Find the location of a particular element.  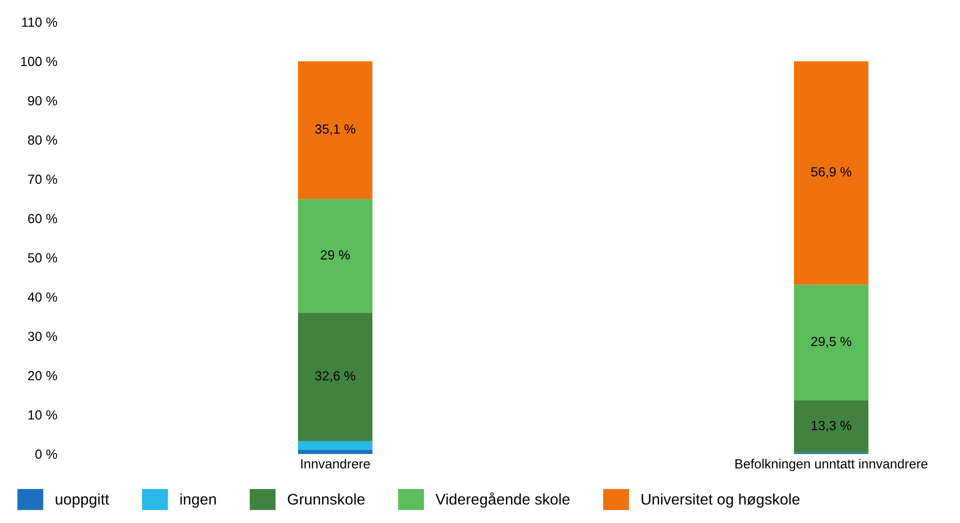

y-tick-label: 30 % is located at coordinates (43, 337).